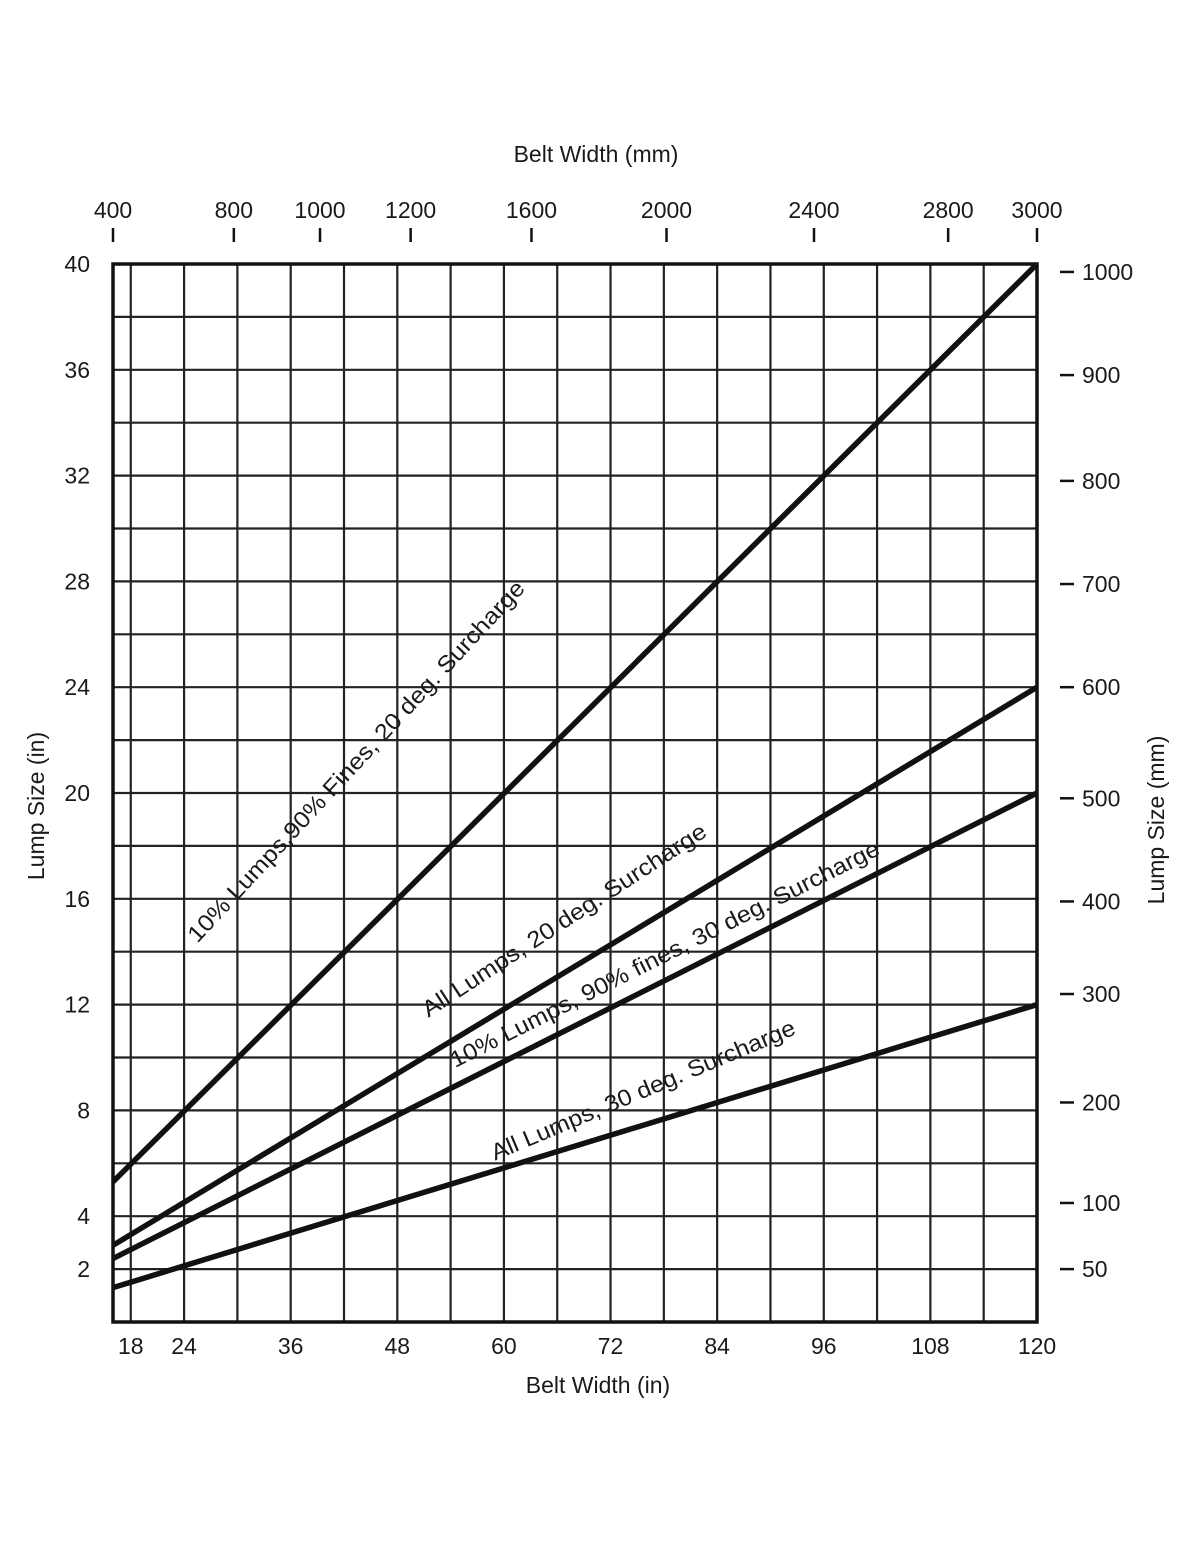 This screenshot has height=1558, width=1200. Describe the element at coordinates (319, 210) in the screenshot. I see `x-tick-label-top: 1000` at that location.